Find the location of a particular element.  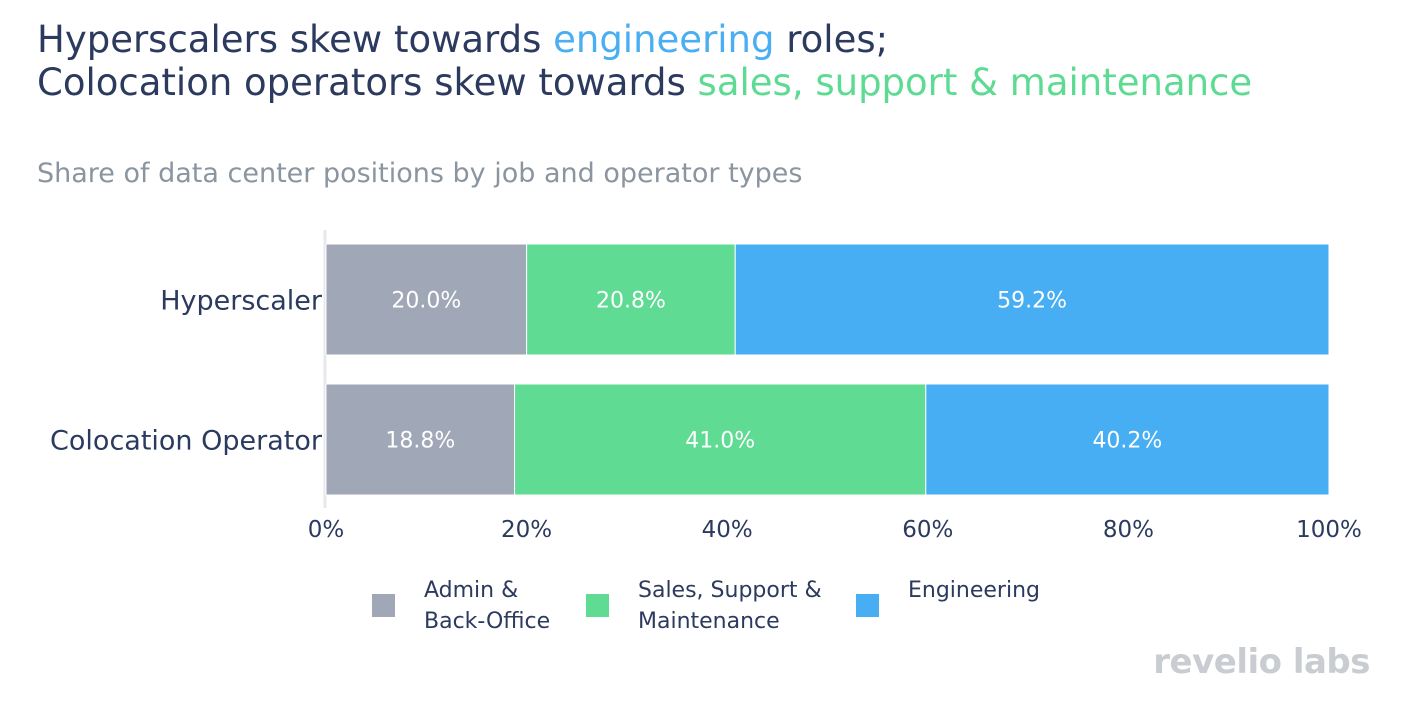

data-label: 59.2% is located at coordinates (1032, 301).